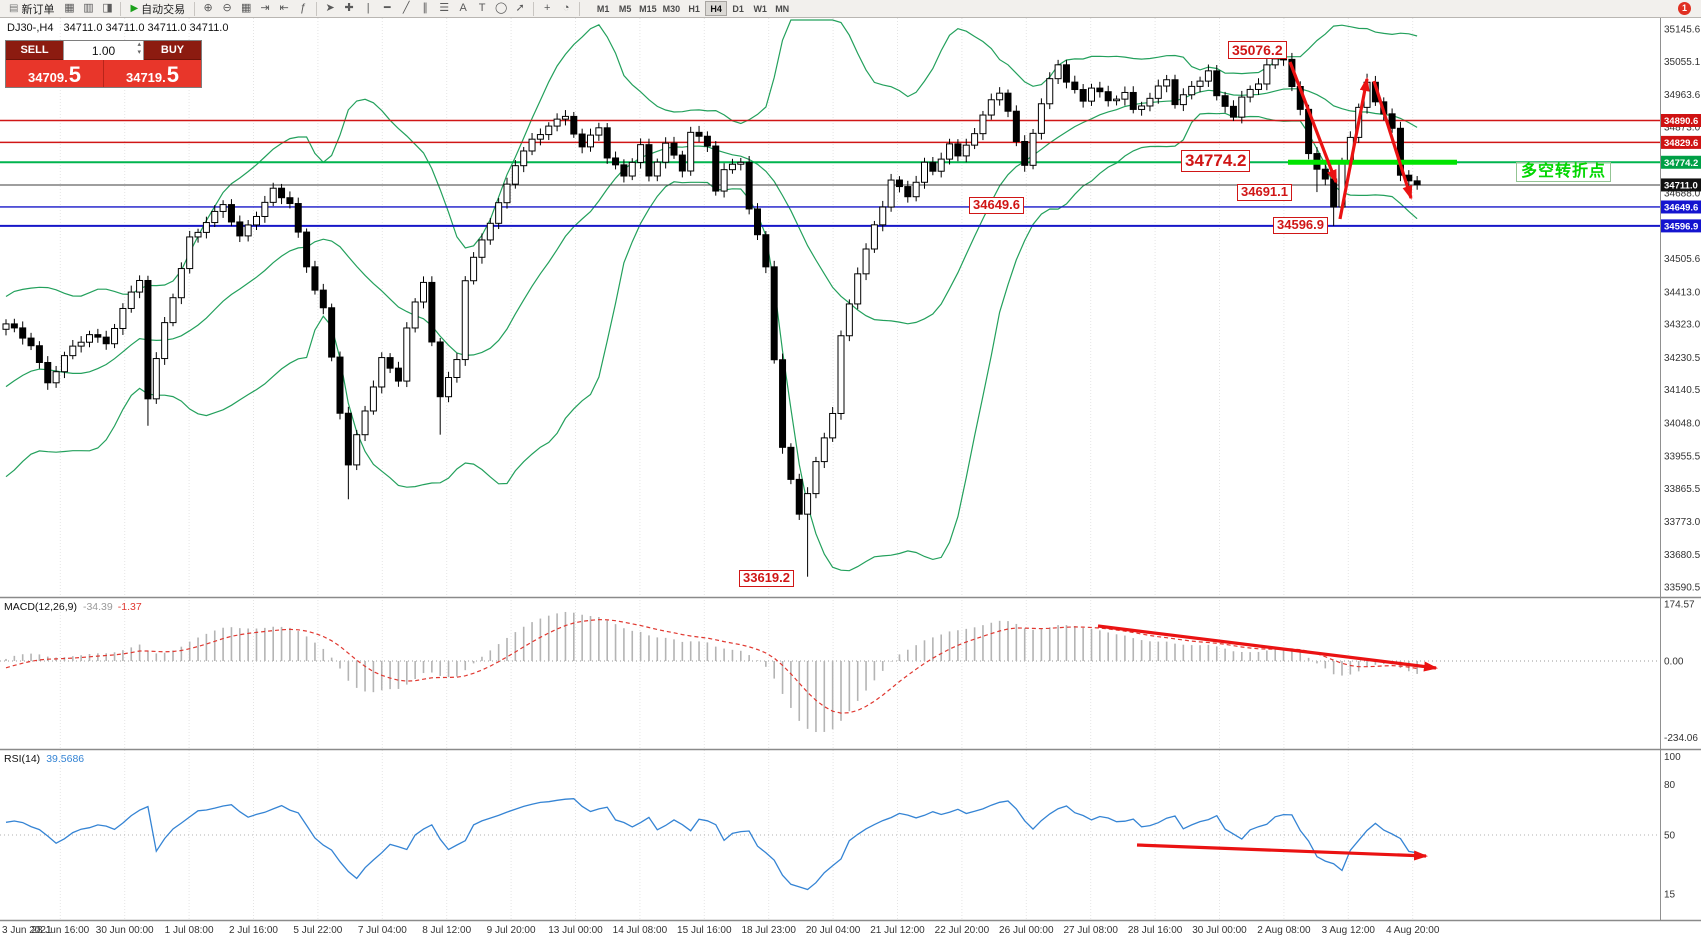 The image size is (1701, 938). Describe the element at coordinates (444, 7) in the screenshot. I see `fibonacci-icon: ☰` at that location.